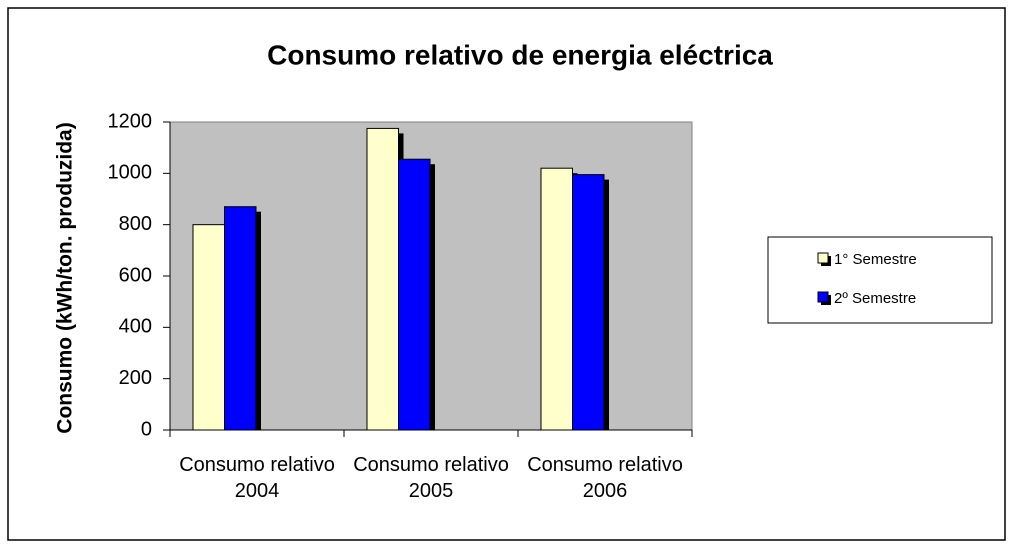  I want to click on chart-title: Consumo relativo de energia eléctrica, so click(520, 54).